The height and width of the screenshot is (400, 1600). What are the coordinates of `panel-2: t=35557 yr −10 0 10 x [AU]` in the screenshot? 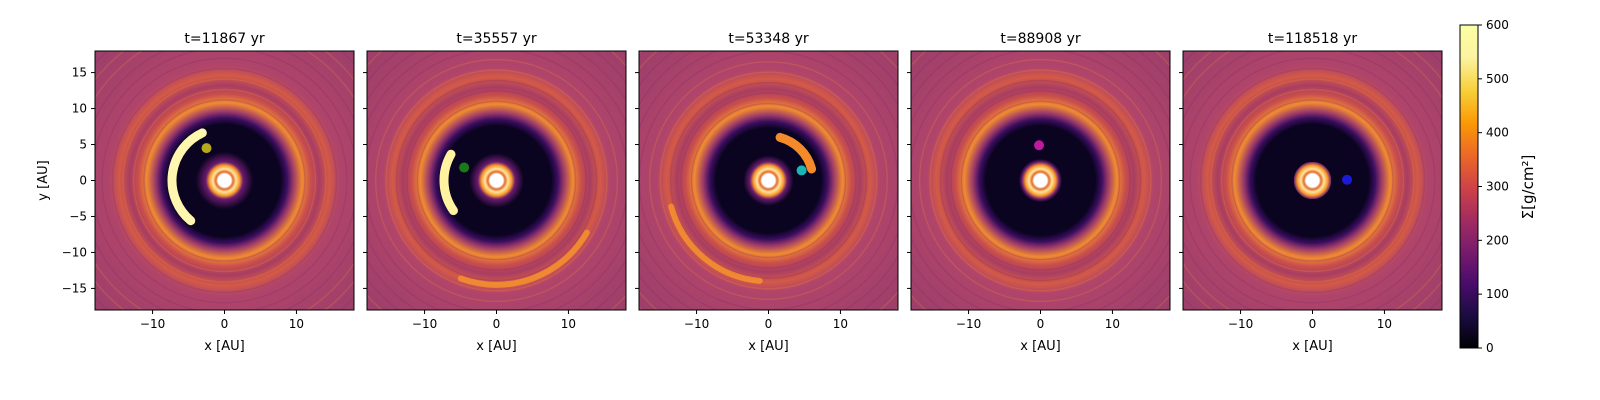 It's located at (495, 192).